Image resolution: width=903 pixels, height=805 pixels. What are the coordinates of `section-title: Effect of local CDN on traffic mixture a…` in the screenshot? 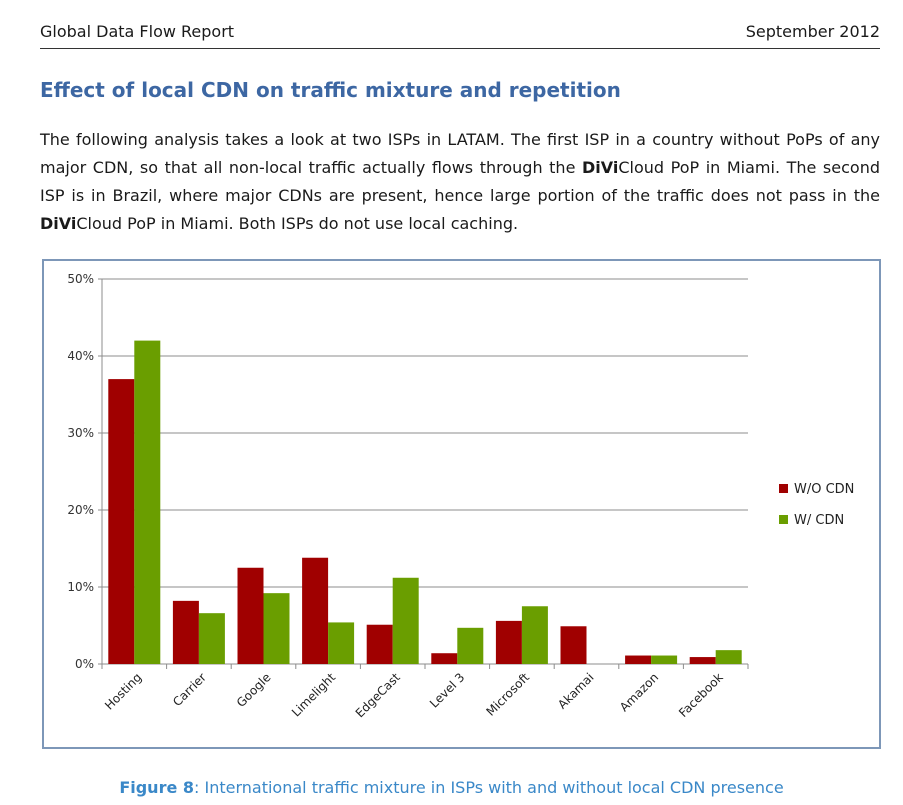 It's located at (330, 90).